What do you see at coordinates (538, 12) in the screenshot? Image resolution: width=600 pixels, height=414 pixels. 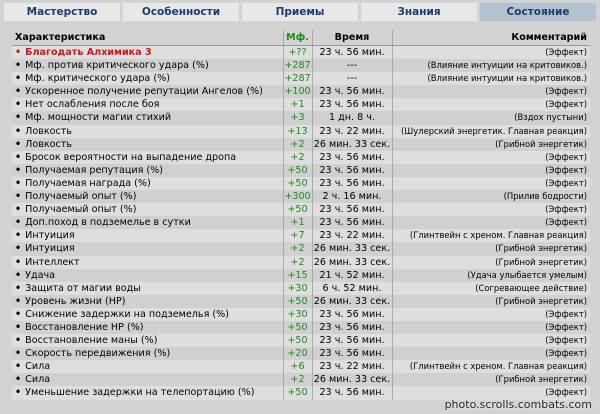 I see `tab: Состояние` at bounding box center [538, 12].